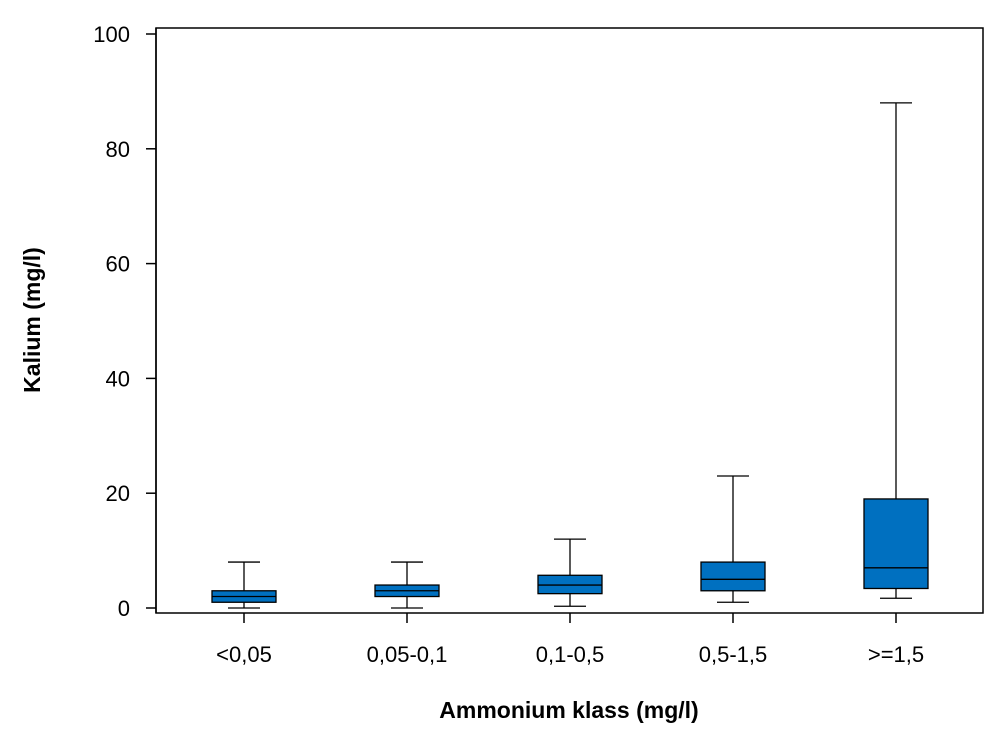 The width and height of the screenshot is (1000, 750). Describe the element at coordinates (407, 654) in the screenshot. I see `x-tick-label: 0,05-0,1` at that location.